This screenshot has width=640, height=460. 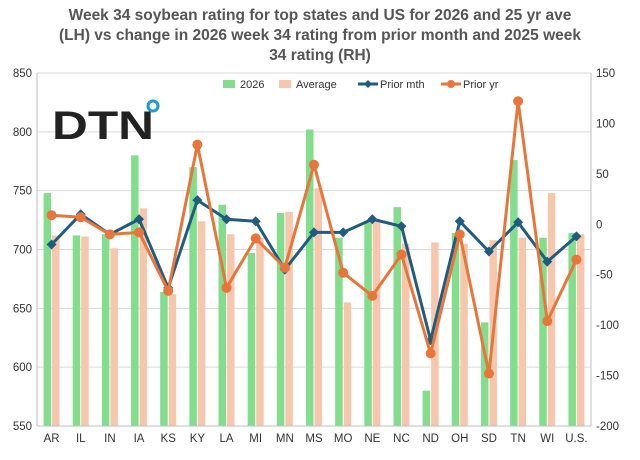 What do you see at coordinates (316, 85) in the screenshot?
I see `legend-label-average: Average` at bounding box center [316, 85].